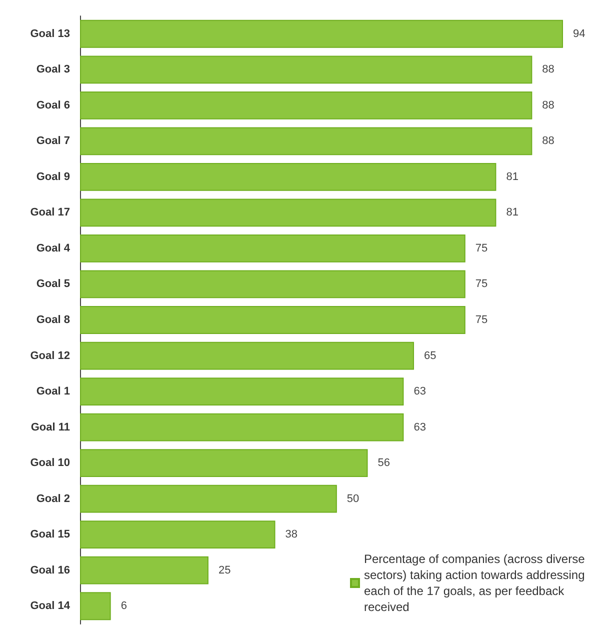  What do you see at coordinates (579, 34) in the screenshot?
I see `data-label: 94` at bounding box center [579, 34].